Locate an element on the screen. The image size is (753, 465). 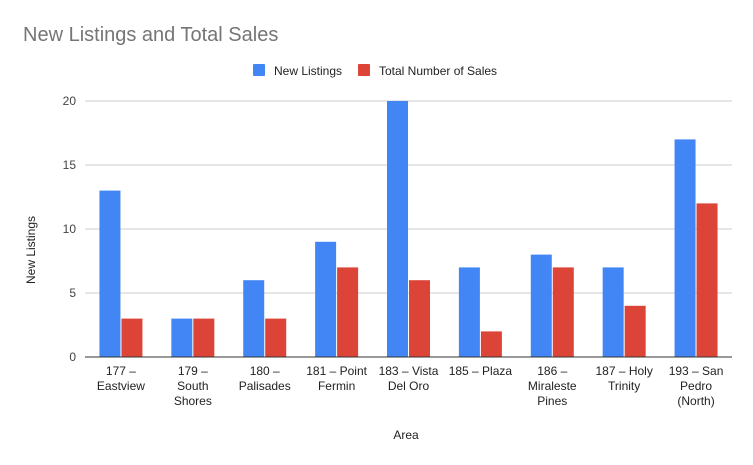
x-tick-label: 186 – Miraleste Pines is located at coordinates (552, 386).